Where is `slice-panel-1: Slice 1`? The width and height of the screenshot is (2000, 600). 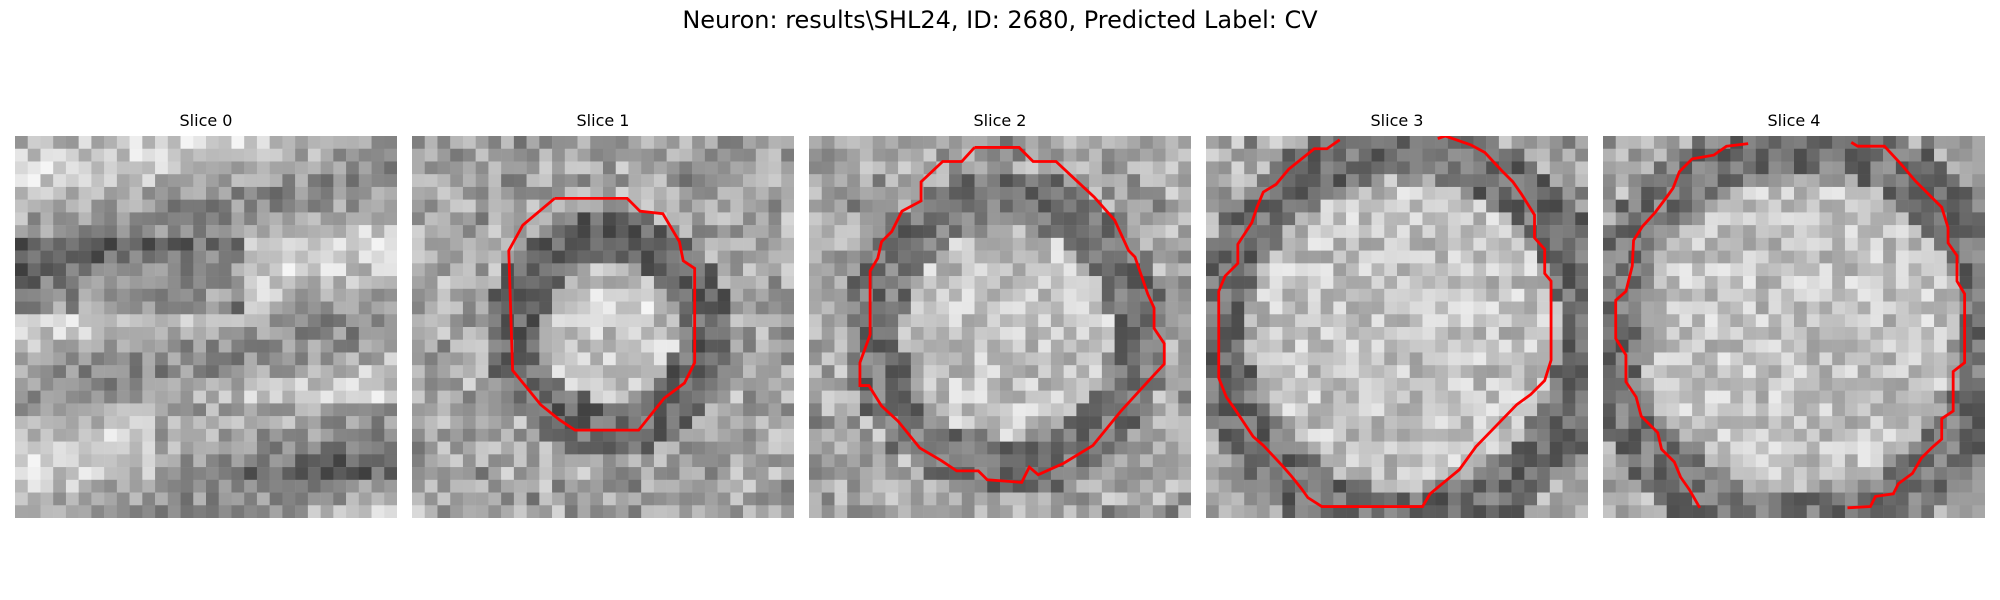
slice-panel-1: Slice 1 is located at coordinates (603, 314).